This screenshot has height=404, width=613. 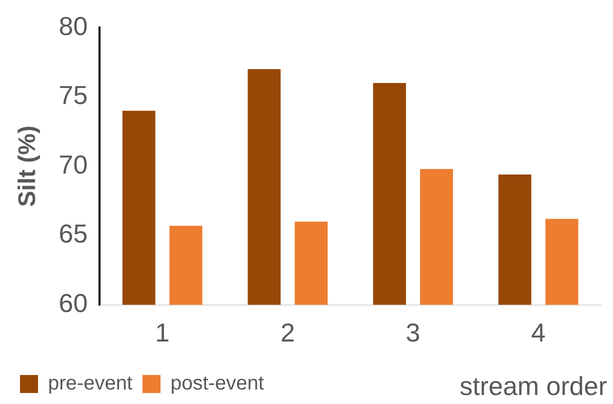 I want to click on y-tick-label: 60, so click(x=73, y=303).